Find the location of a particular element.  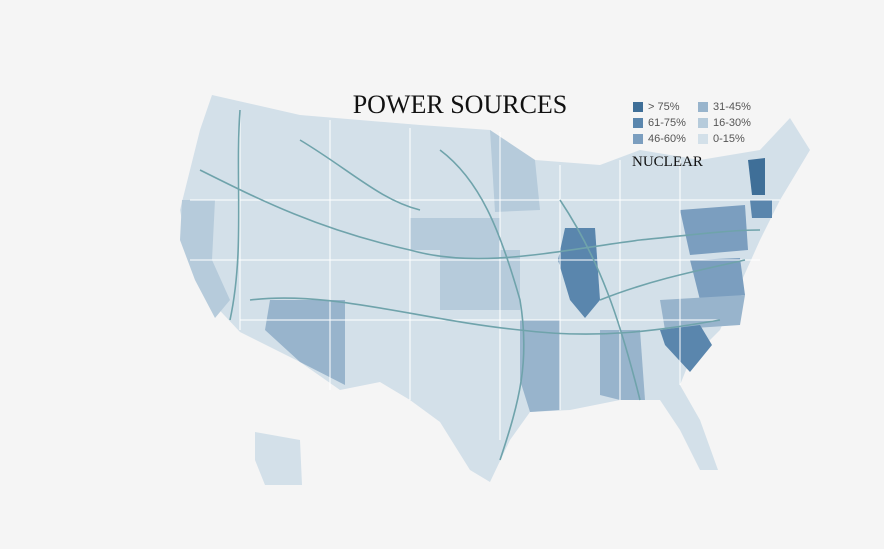

legend: > 75% 61-75% 46-60% 31-45% 16-30% 0-15% is located at coordinates (692, 123).